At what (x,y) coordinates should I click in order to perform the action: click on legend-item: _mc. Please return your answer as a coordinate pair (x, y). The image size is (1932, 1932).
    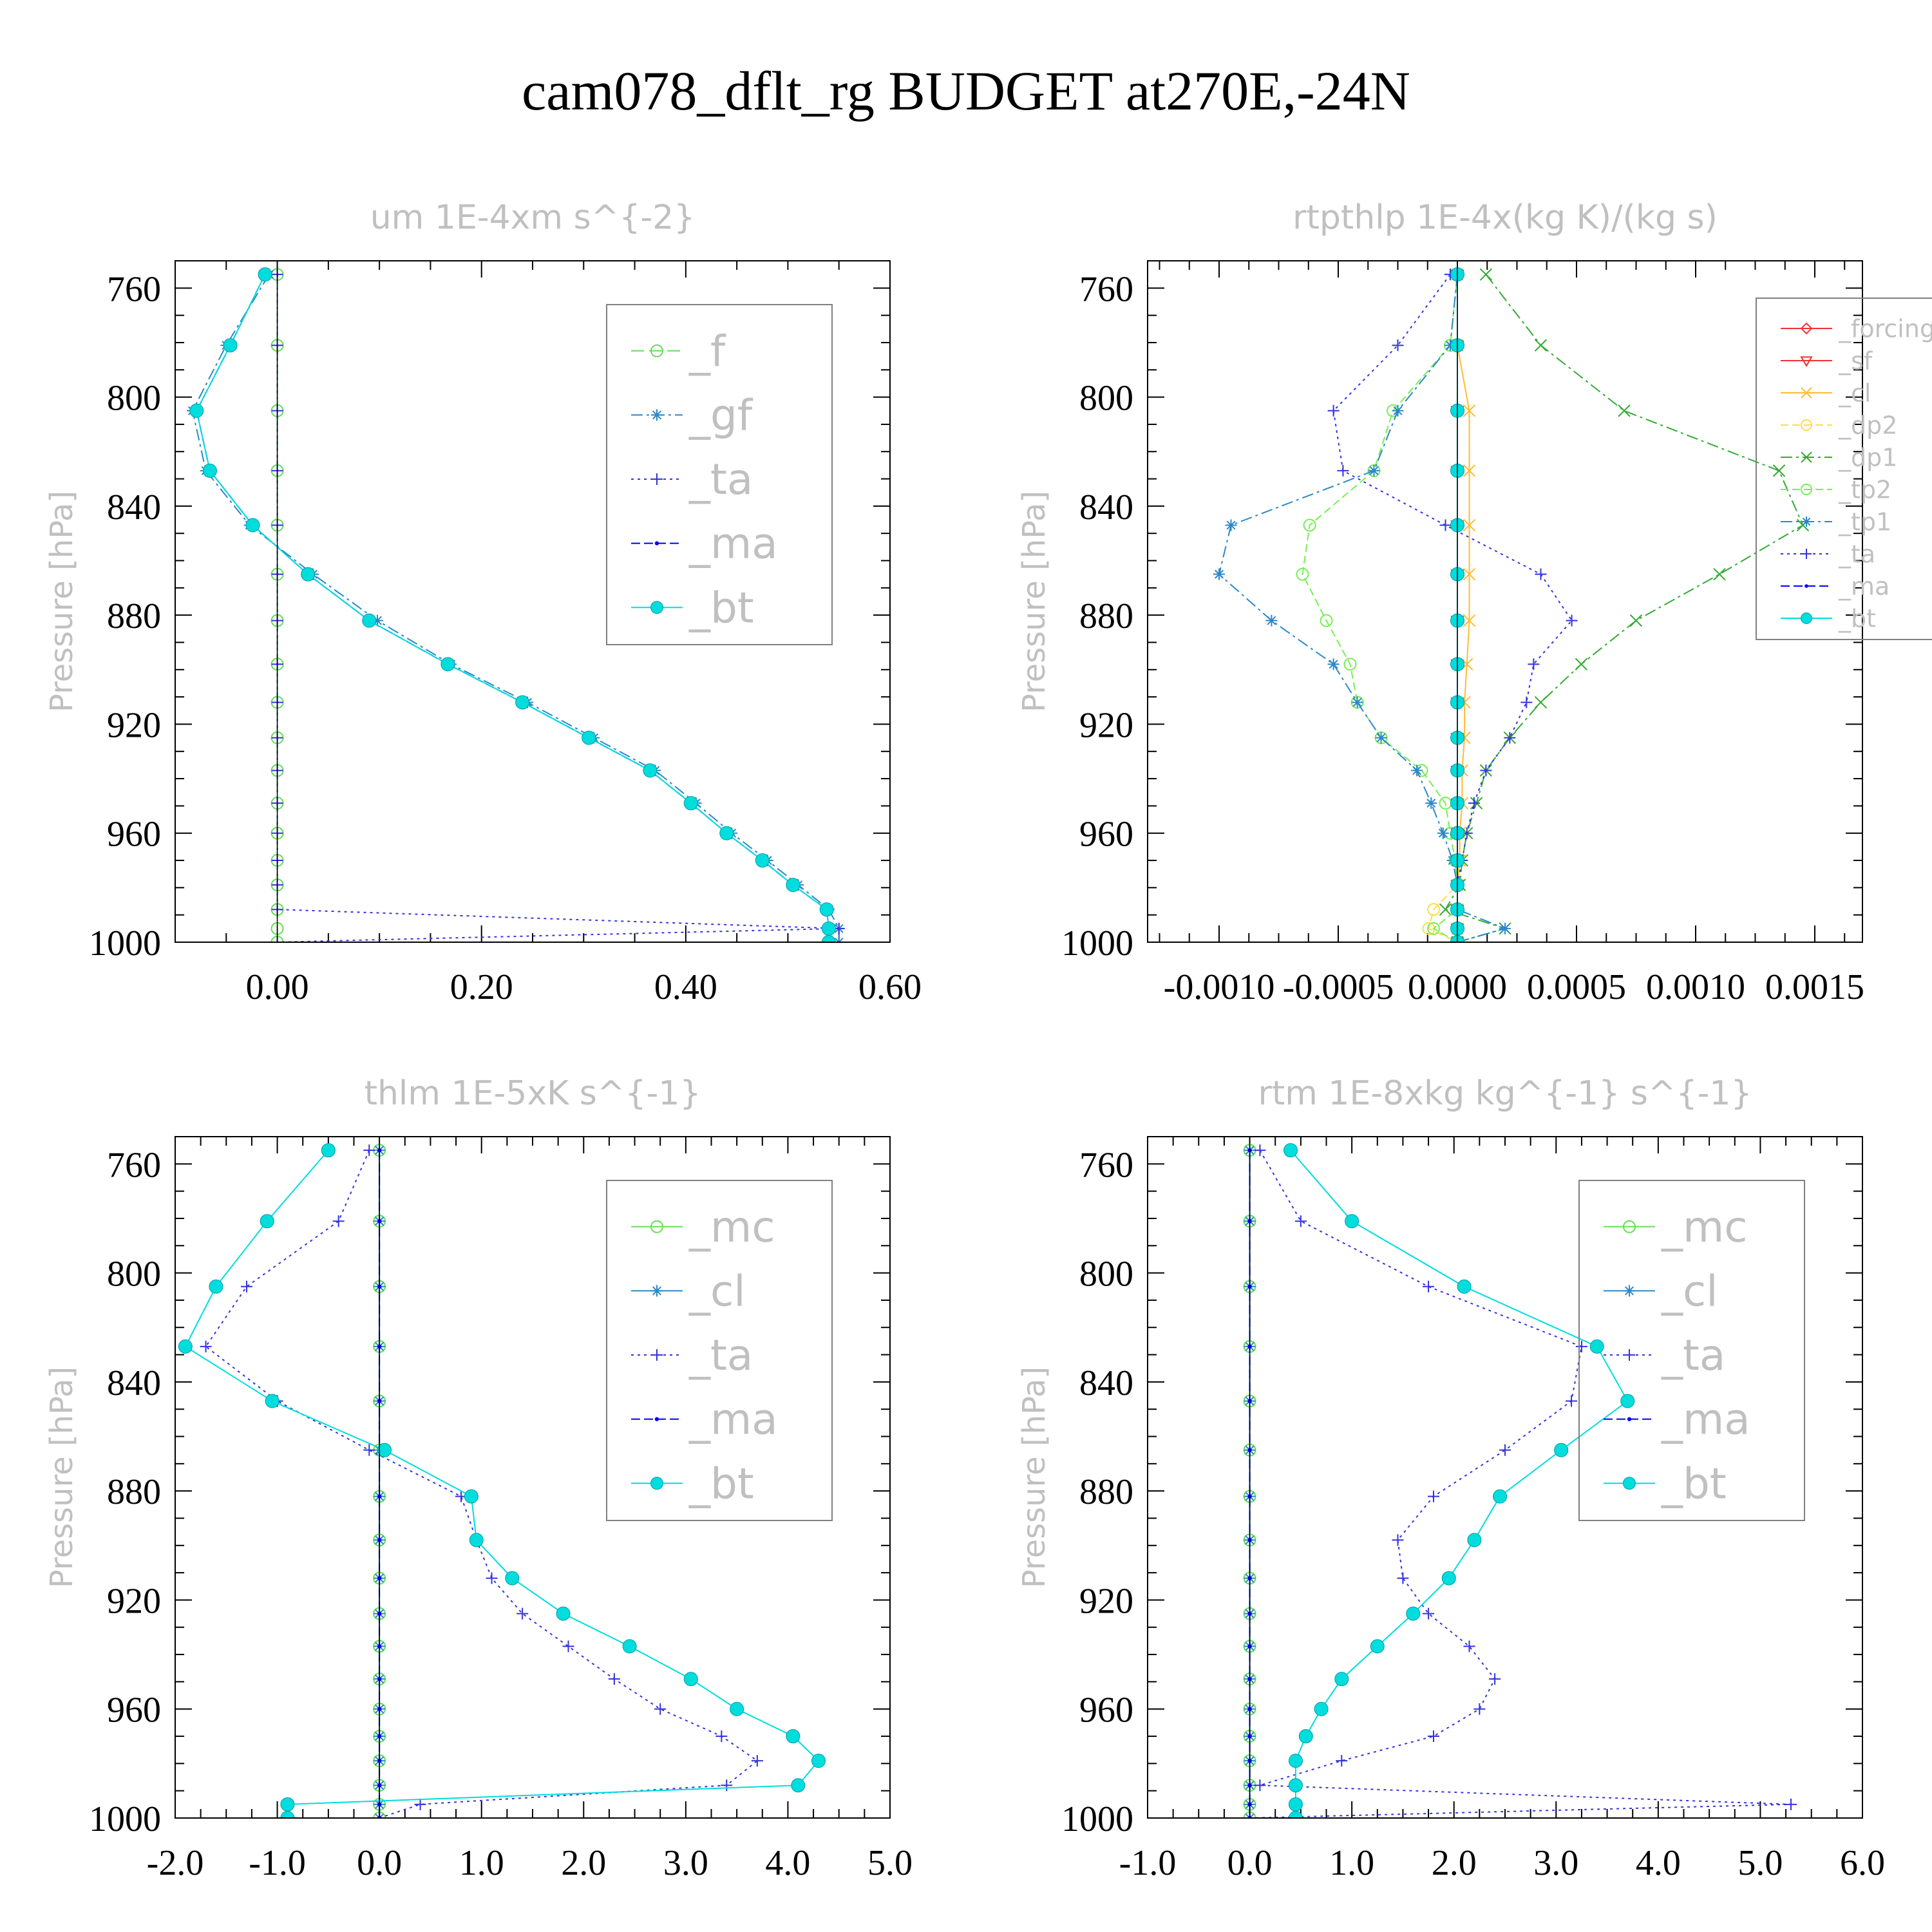
    Looking at the image, I should click on (1676, 1227).